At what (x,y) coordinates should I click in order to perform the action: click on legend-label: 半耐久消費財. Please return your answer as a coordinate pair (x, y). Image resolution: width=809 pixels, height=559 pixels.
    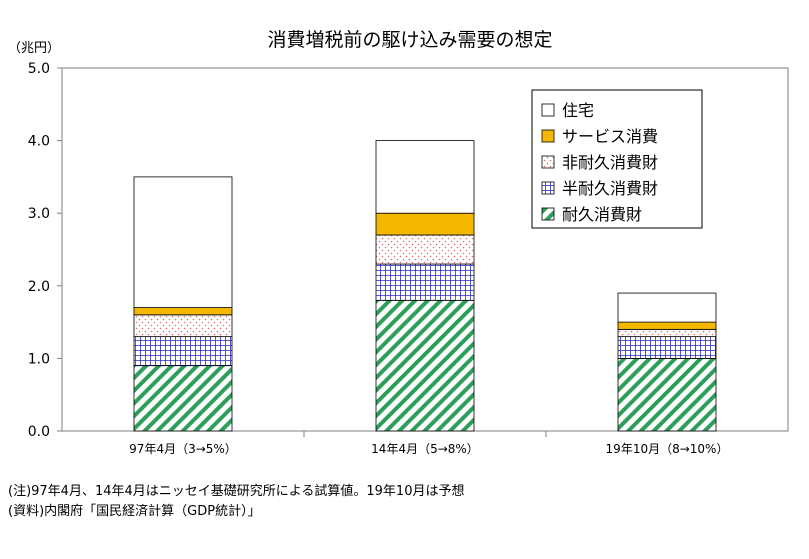
    Looking at the image, I should click on (610, 188).